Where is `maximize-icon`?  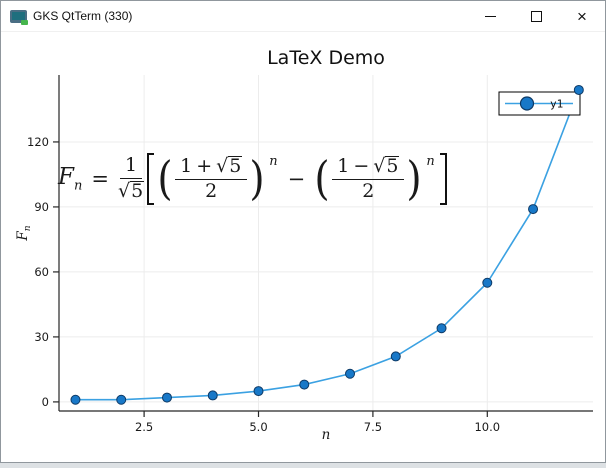
maximize-icon is located at coordinates (536, 16).